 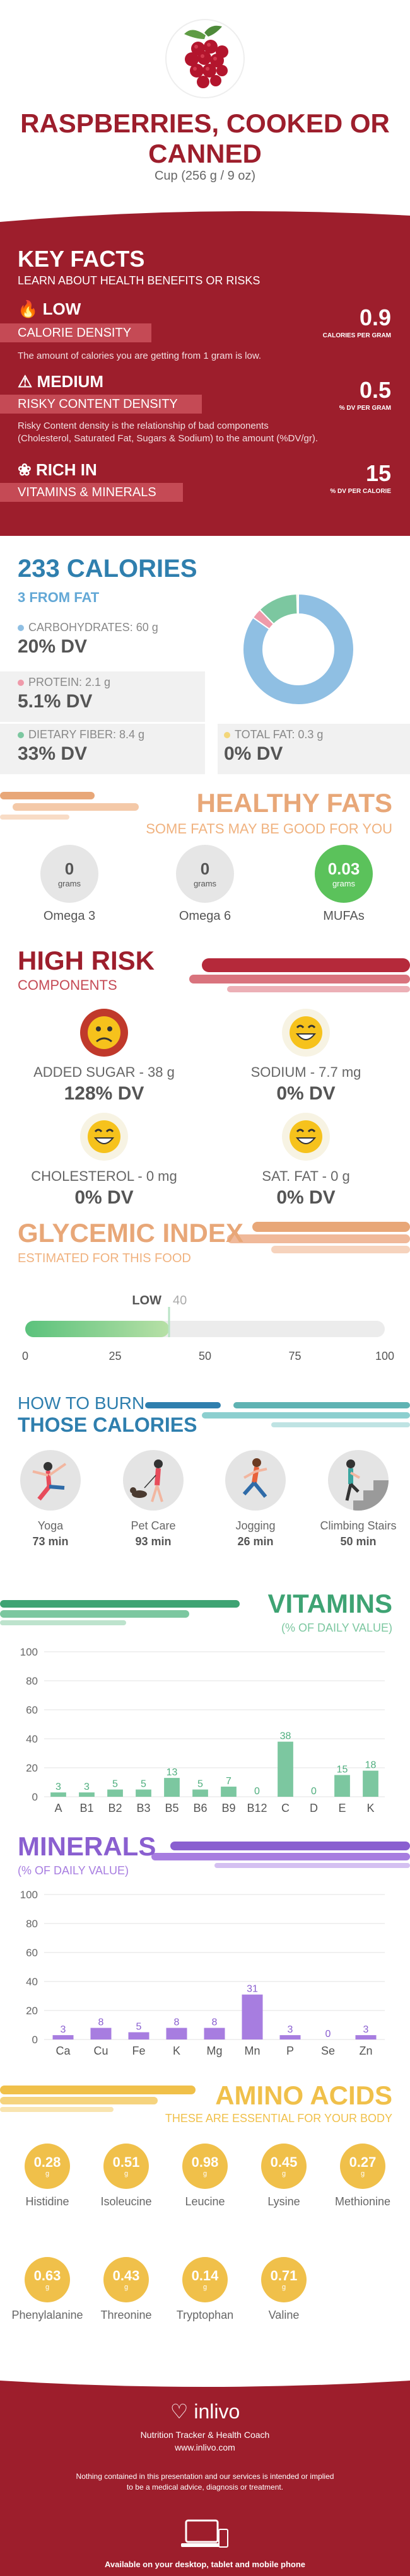 I want to click on fat-item-omega3: 0 grams Omega 3, so click(x=69, y=885).